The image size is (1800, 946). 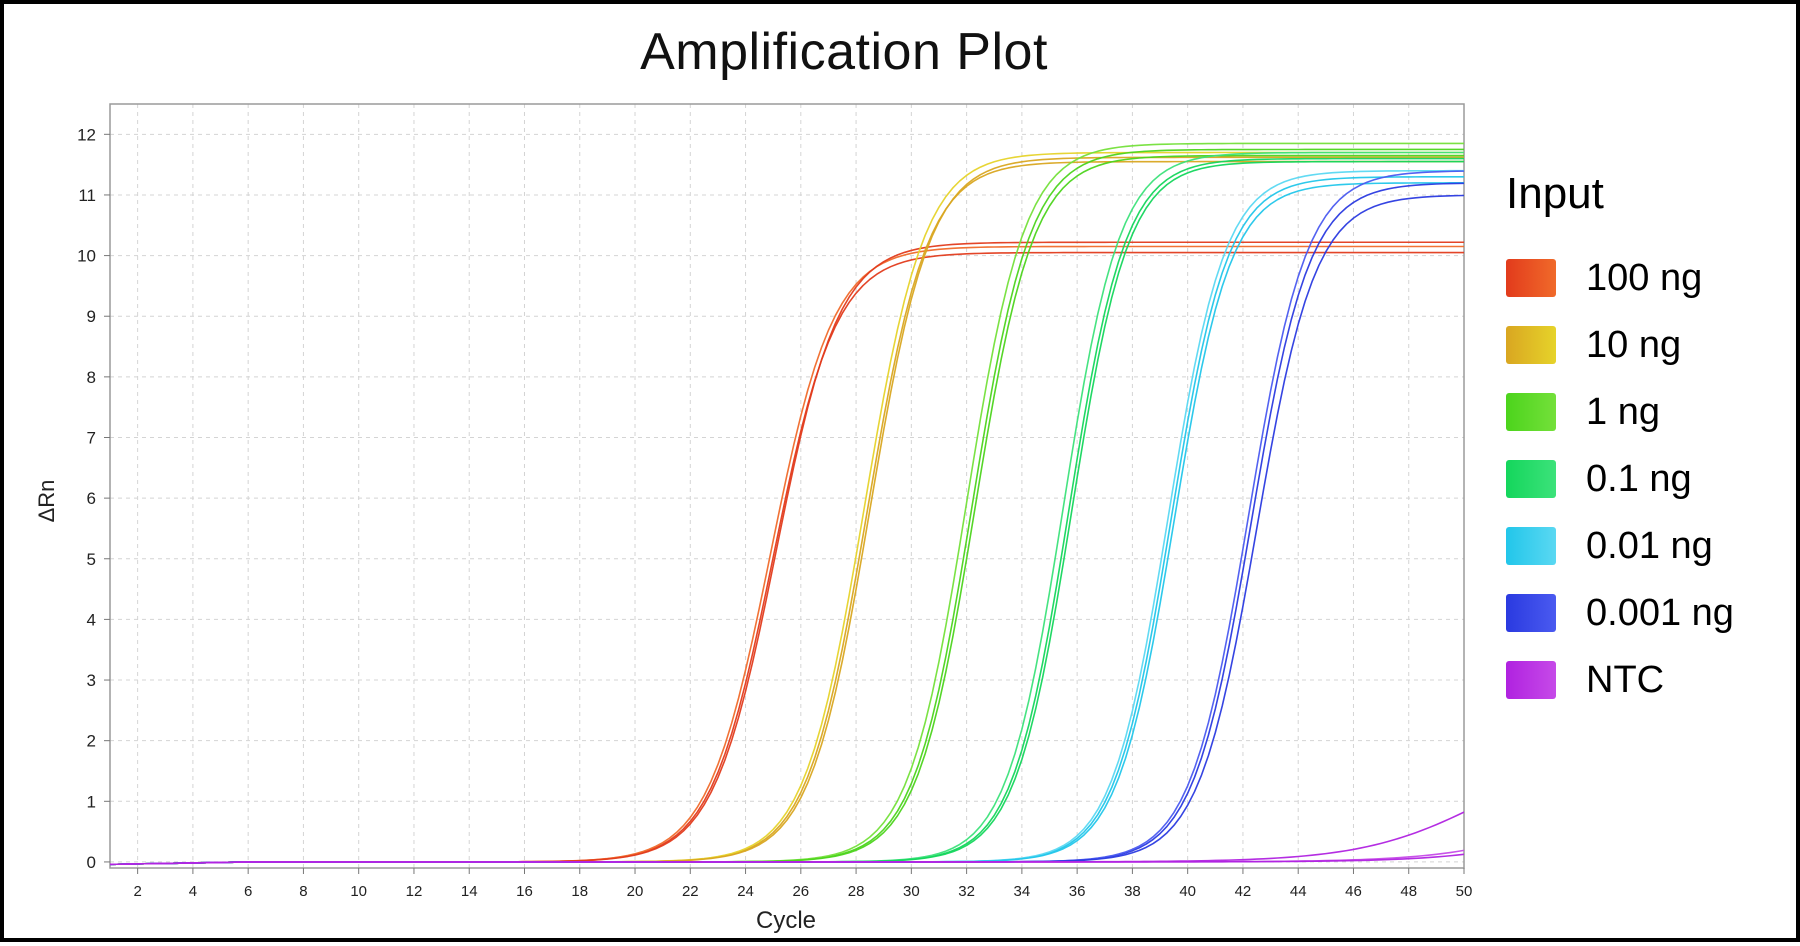 What do you see at coordinates (745, 891) in the screenshot?
I see `x-tick-label: 24` at bounding box center [745, 891].